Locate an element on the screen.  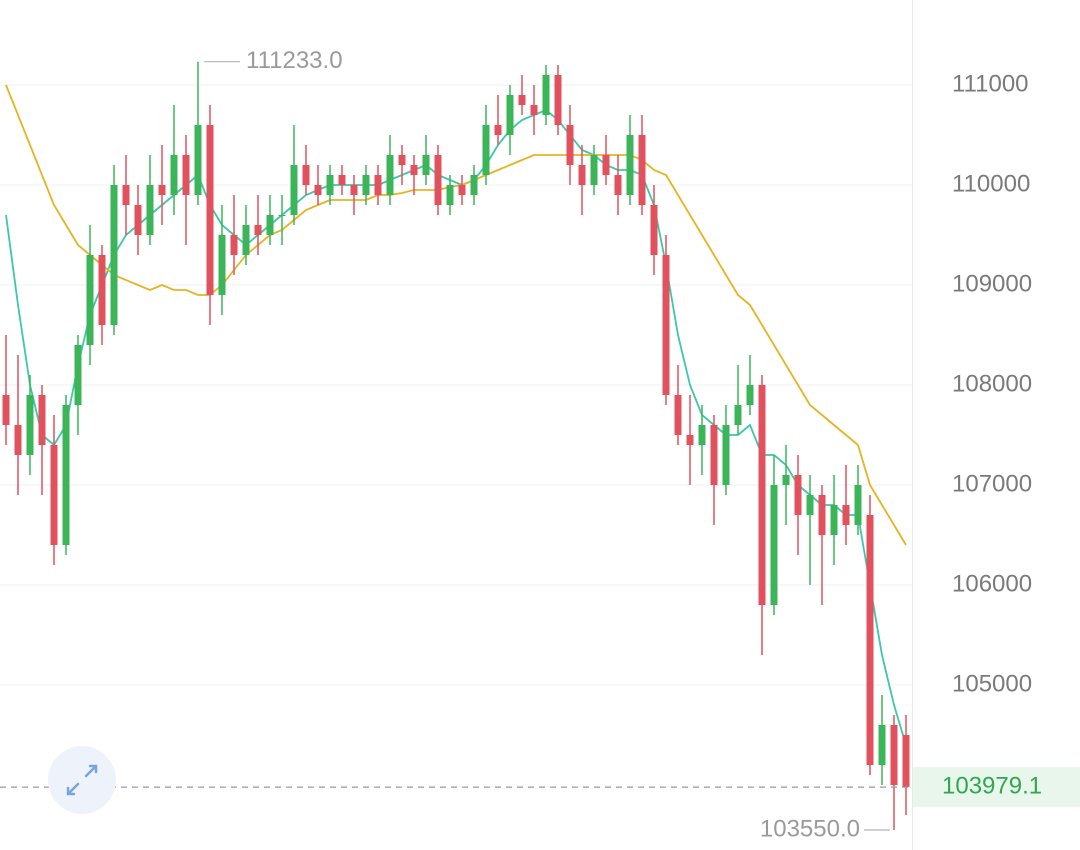
last-price-box is located at coordinates (996, 787).